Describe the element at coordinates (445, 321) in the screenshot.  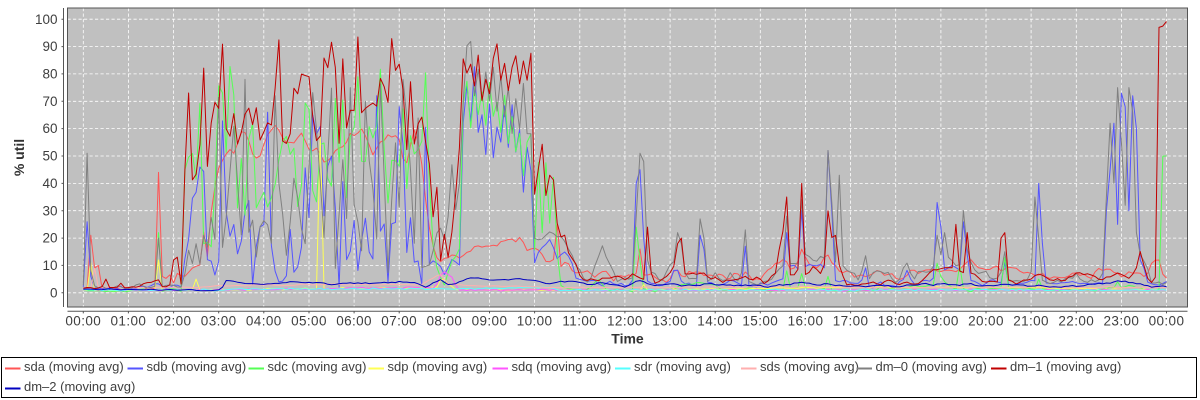
I see `svg-text: 08:00` at that location.